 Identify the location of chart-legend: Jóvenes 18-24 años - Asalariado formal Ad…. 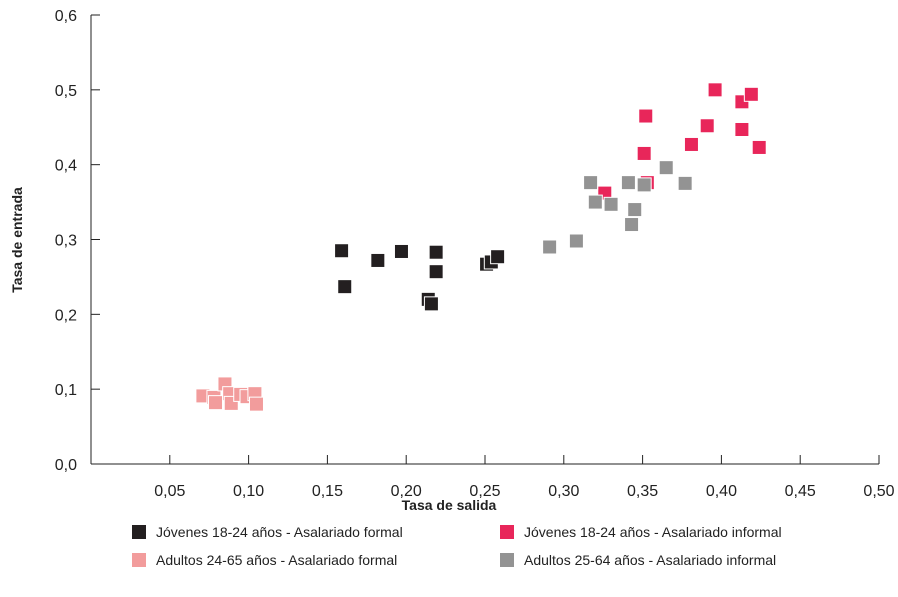
(482, 552).